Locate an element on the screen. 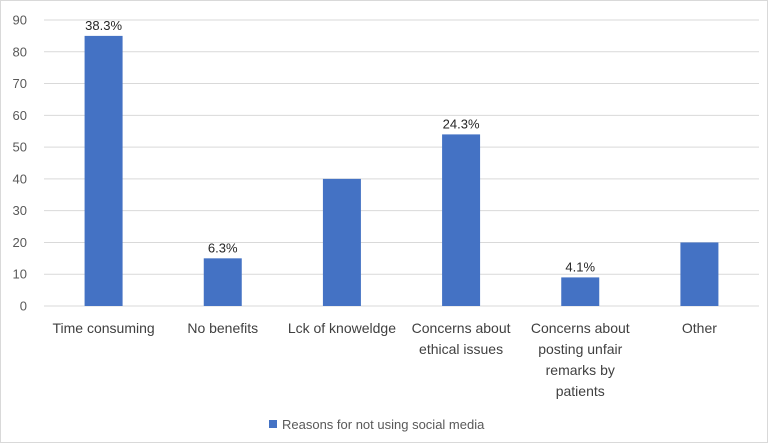 The width and height of the screenshot is (768, 447). y-tick-label: 10 is located at coordinates (20, 274).